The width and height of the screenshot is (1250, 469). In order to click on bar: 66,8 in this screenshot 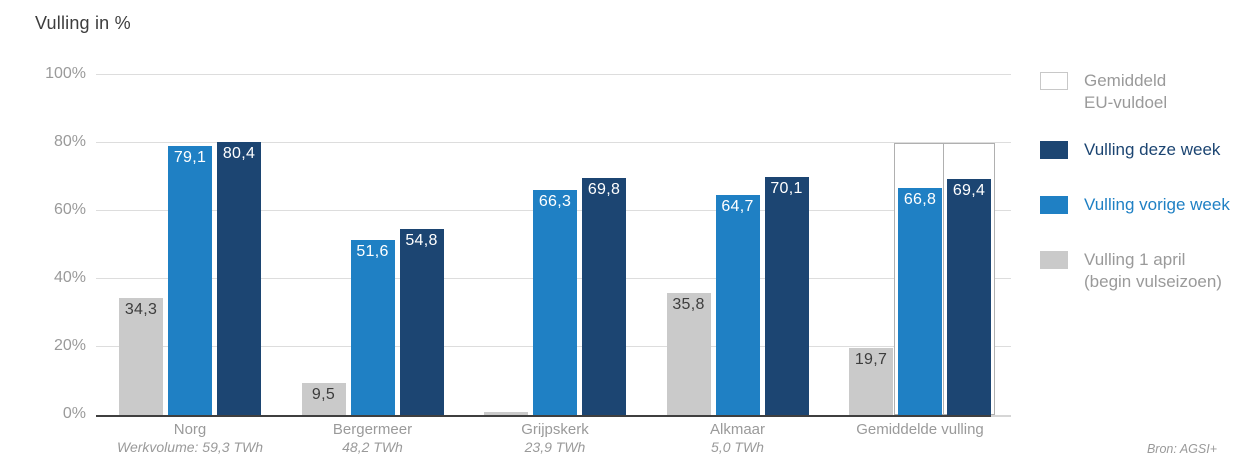, I will do `click(920, 301)`.